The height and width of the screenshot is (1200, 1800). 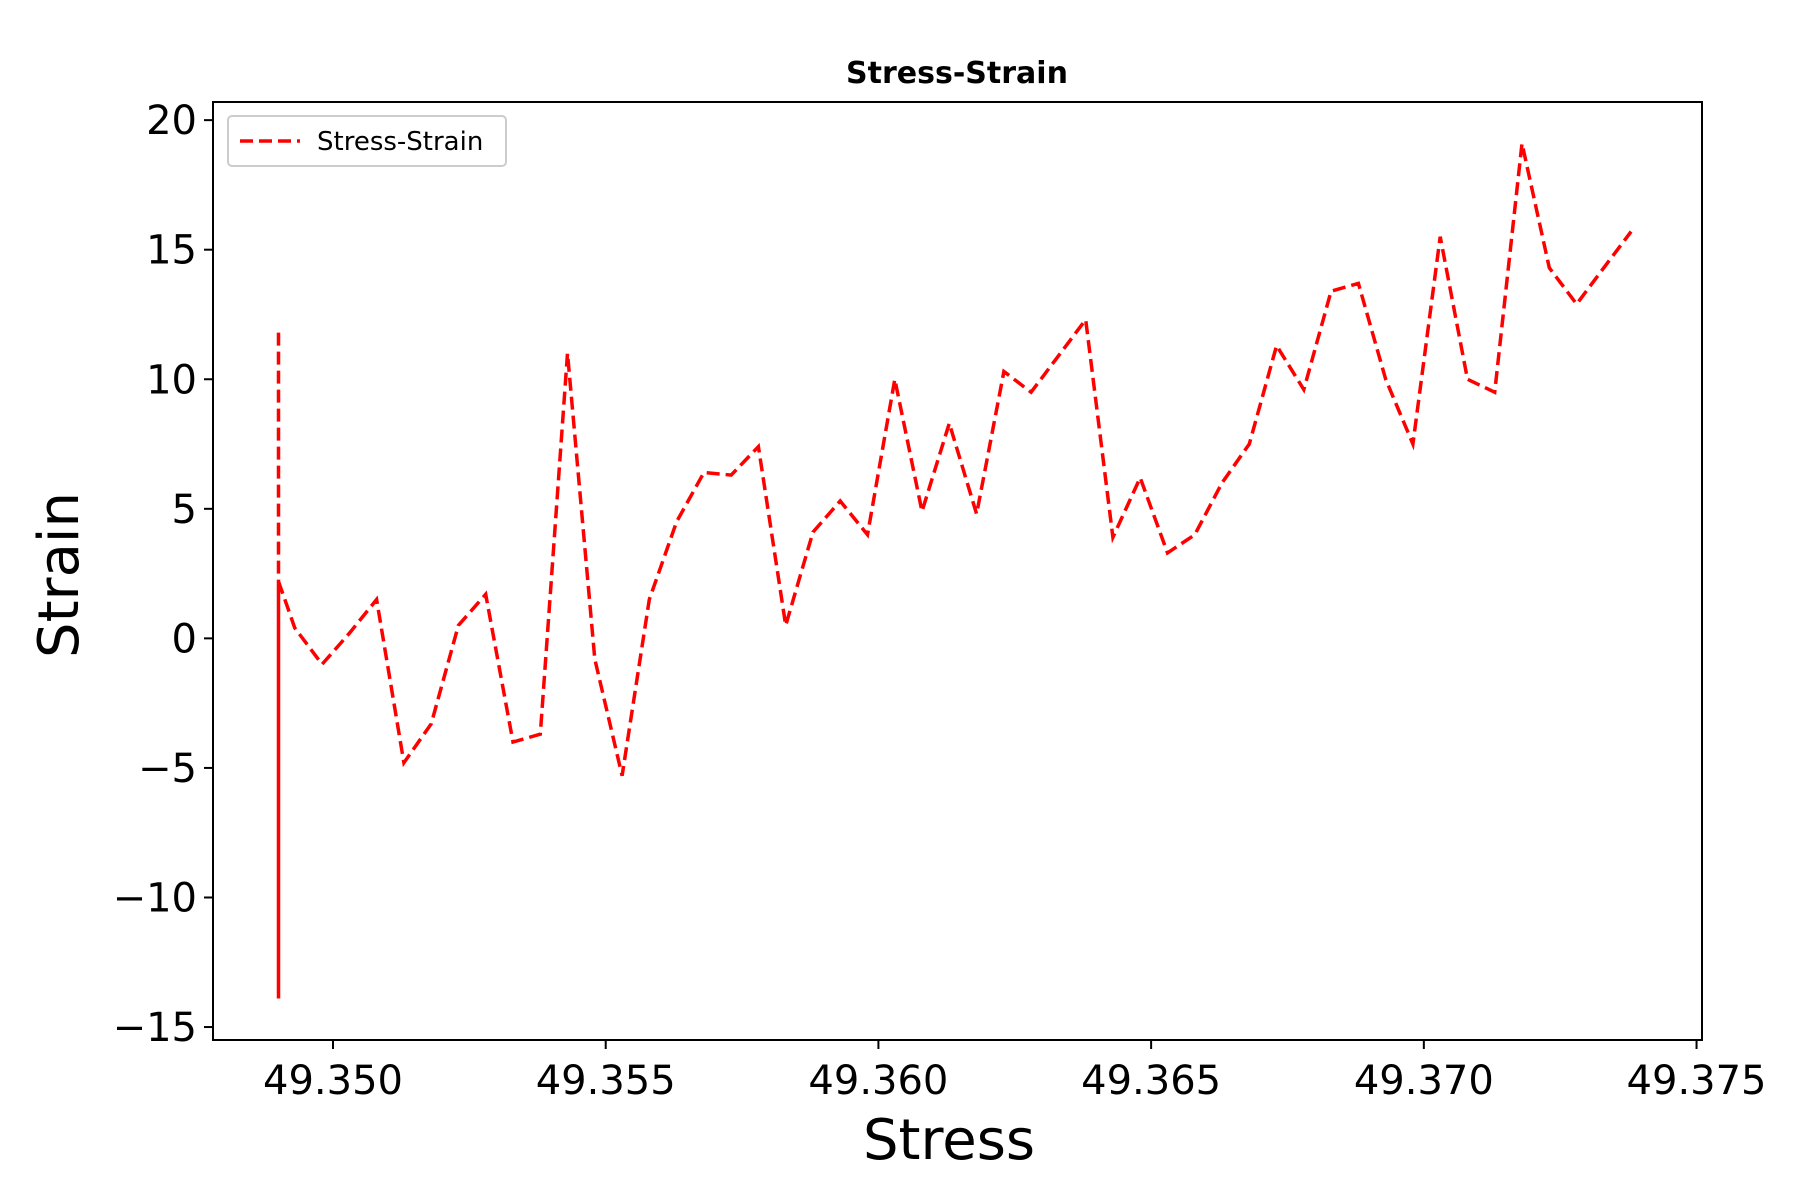 I want to click on y-tick-label: −5, so click(x=167, y=769).